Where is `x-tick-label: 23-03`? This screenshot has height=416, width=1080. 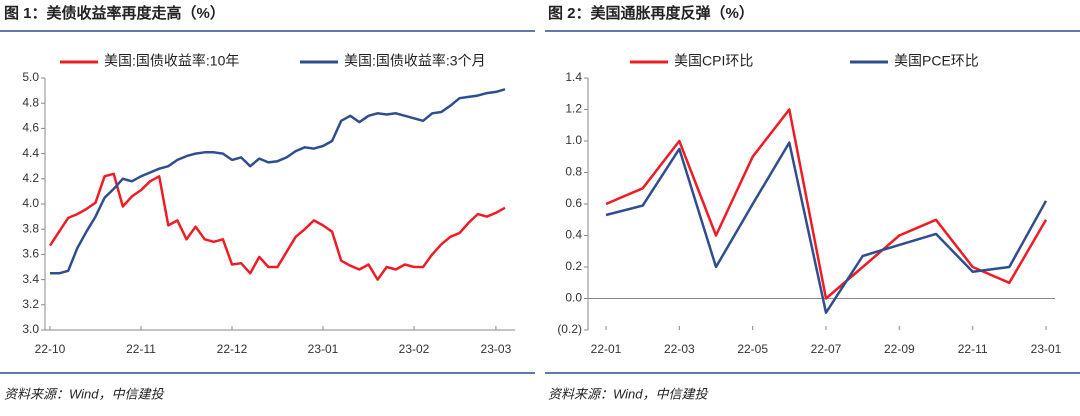
x-tick-label: 23-03 is located at coordinates (496, 349).